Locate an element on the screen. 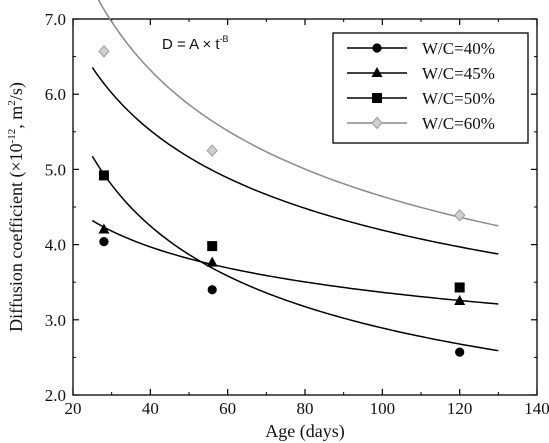 This screenshot has height=443, width=549. legend-label-w-c-60-: W/C=60% is located at coordinates (458, 123).